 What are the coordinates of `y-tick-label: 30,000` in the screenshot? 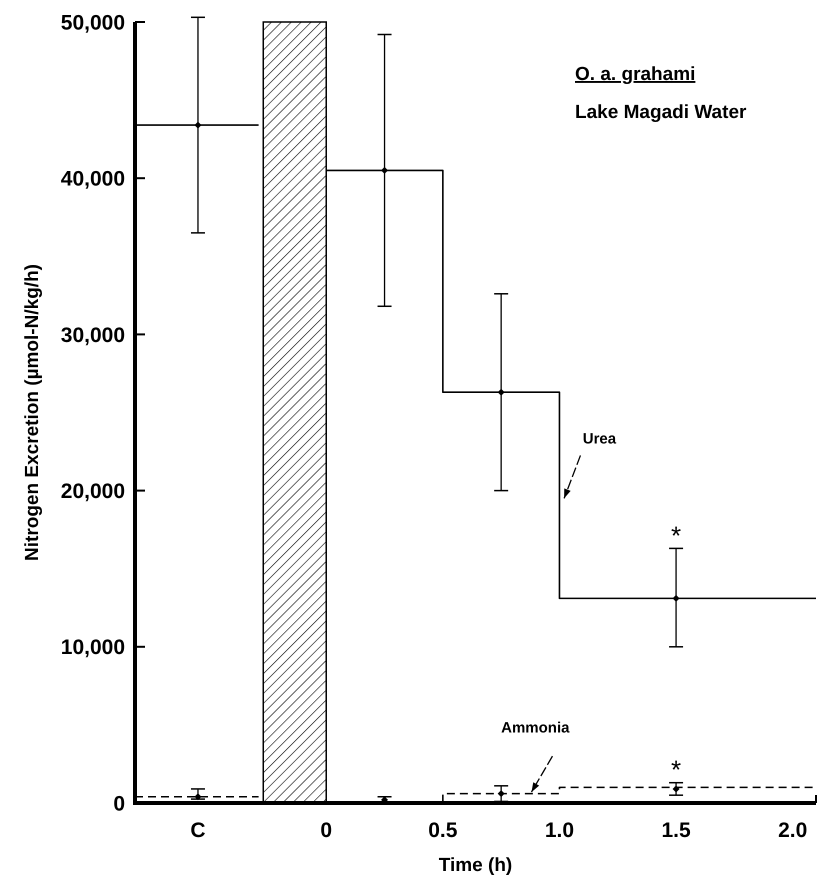 It's located at (92, 335).